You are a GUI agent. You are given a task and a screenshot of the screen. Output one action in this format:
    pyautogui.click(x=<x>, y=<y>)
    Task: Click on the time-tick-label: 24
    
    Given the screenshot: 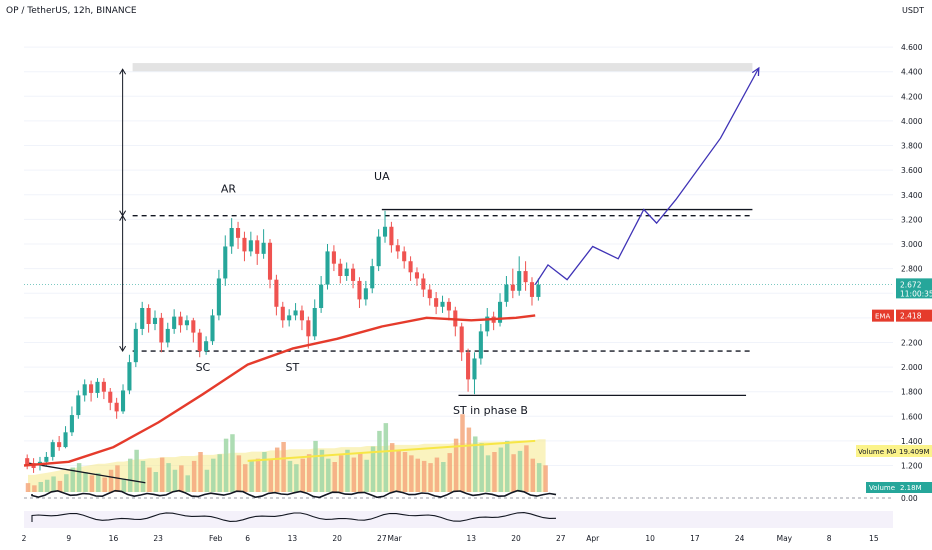 What is the action you would take?
    pyautogui.click(x=740, y=538)
    